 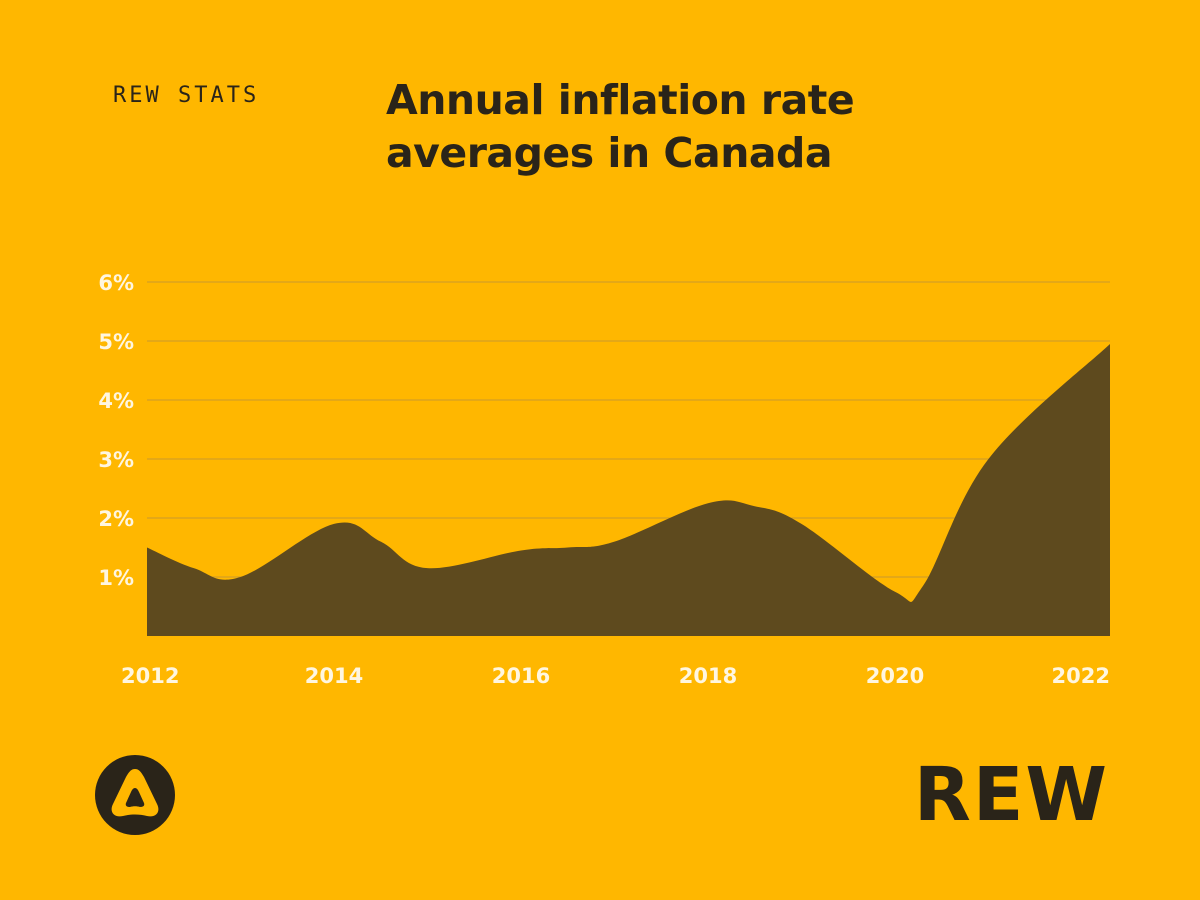 What do you see at coordinates (620, 100) in the screenshot?
I see `chart-title-line-1: Annual inflation rate` at bounding box center [620, 100].